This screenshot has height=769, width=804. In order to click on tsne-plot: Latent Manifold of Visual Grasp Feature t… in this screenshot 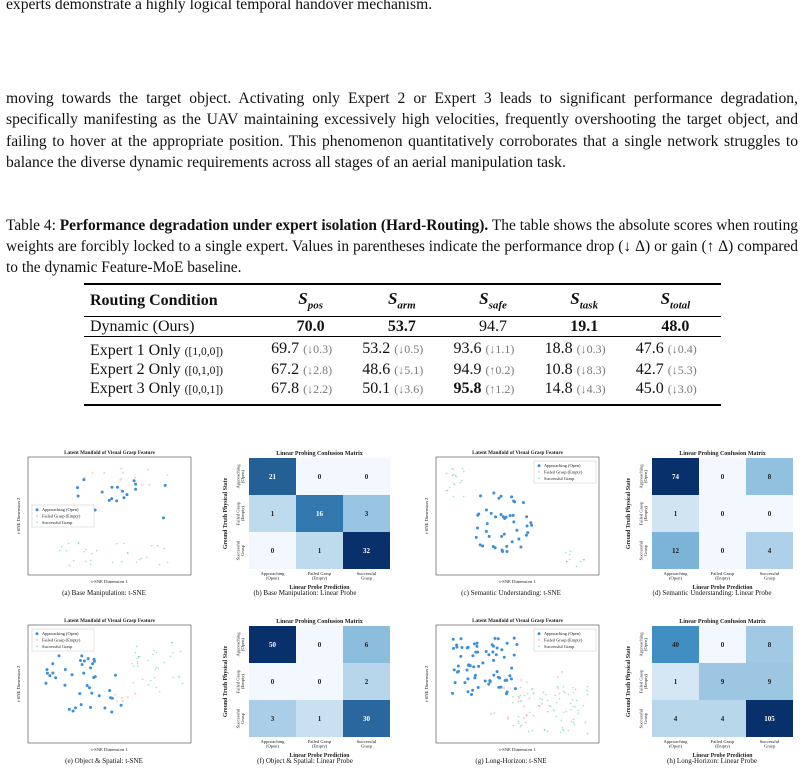, I will do `click(104, 685)`.